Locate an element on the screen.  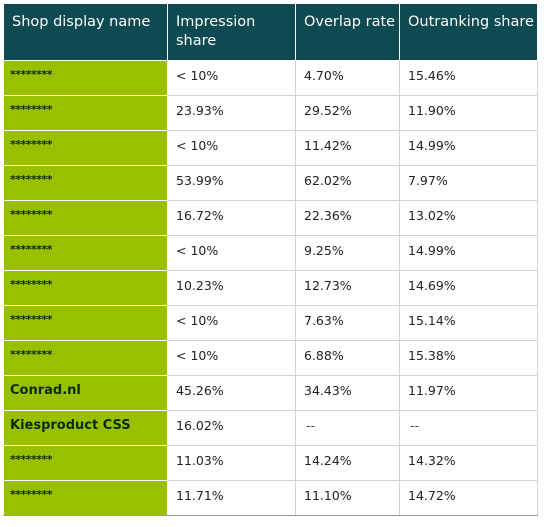
overlap-rate-cell: -- is located at coordinates (347, 428).